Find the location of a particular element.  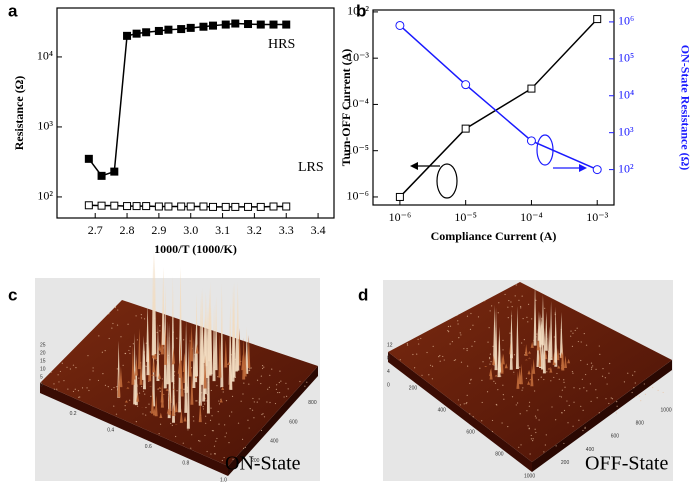

x-tick-label: 3.4 is located at coordinates (318, 230).